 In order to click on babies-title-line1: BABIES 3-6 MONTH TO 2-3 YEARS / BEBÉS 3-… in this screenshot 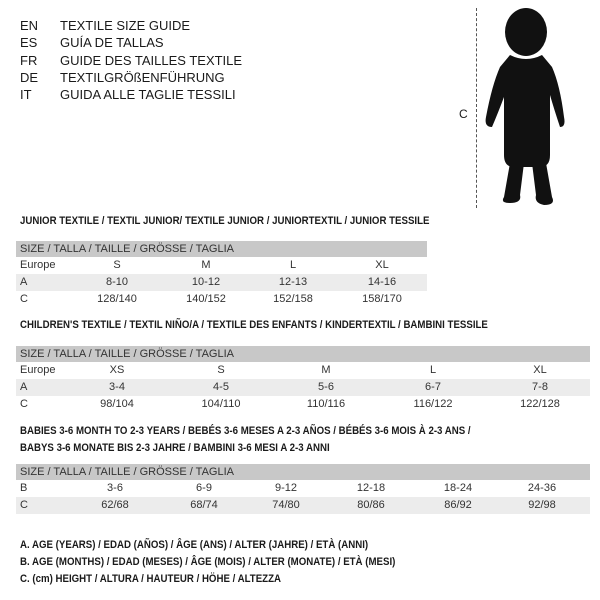, I will do `click(245, 431)`.